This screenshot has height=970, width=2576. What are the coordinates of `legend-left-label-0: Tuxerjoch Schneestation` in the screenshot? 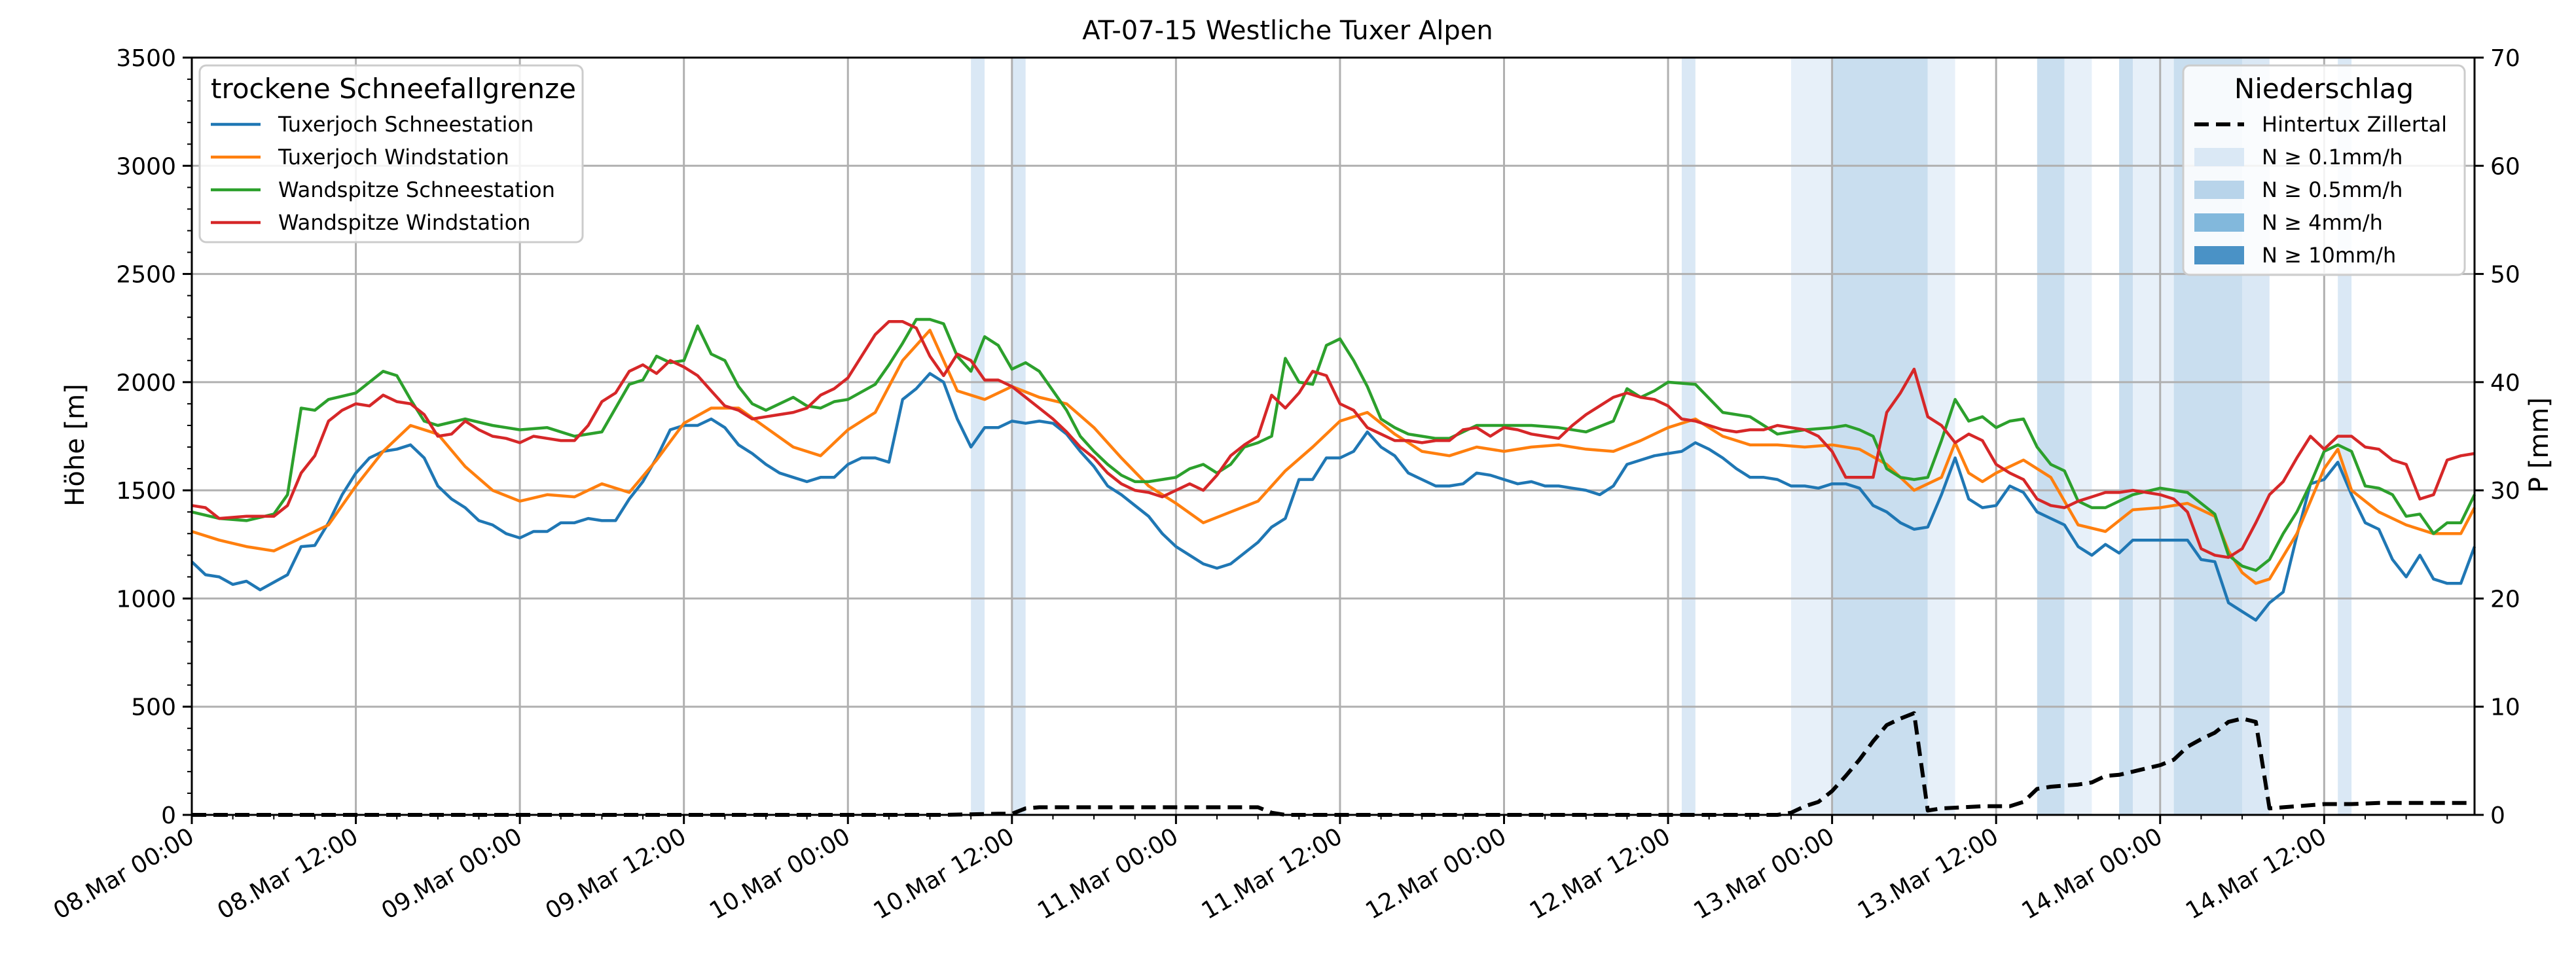 It's located at (406, 124).